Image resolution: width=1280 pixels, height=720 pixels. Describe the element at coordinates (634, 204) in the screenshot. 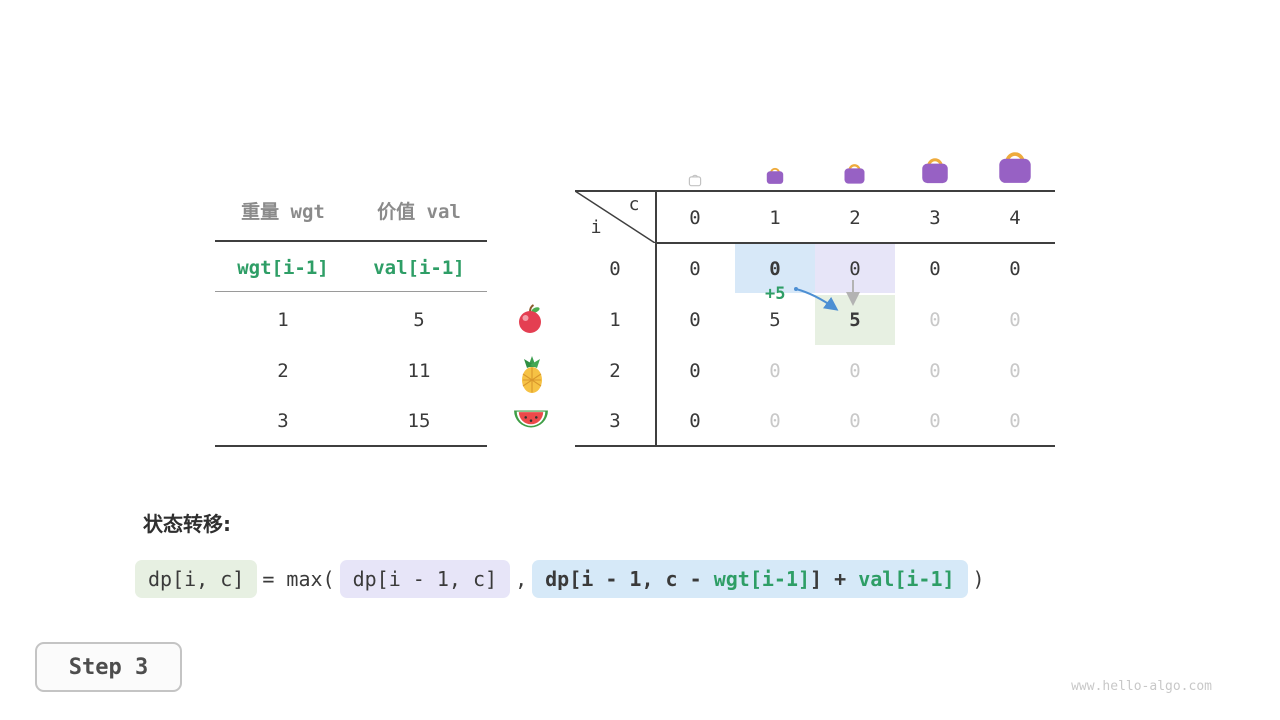

I see `dp-corner-col-label: c` at that location.